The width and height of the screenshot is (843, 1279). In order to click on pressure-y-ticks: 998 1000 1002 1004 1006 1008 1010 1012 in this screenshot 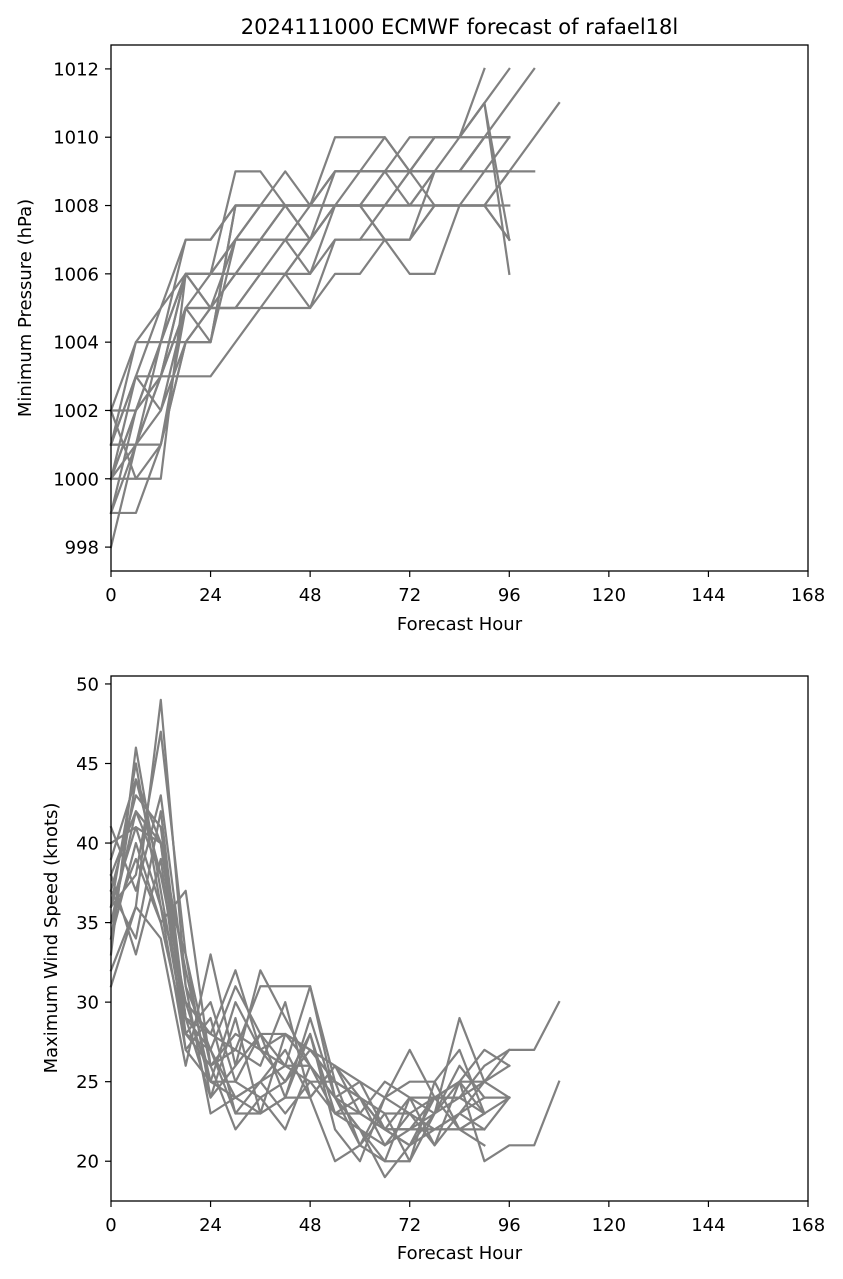, I will do `click(82, 309)`.